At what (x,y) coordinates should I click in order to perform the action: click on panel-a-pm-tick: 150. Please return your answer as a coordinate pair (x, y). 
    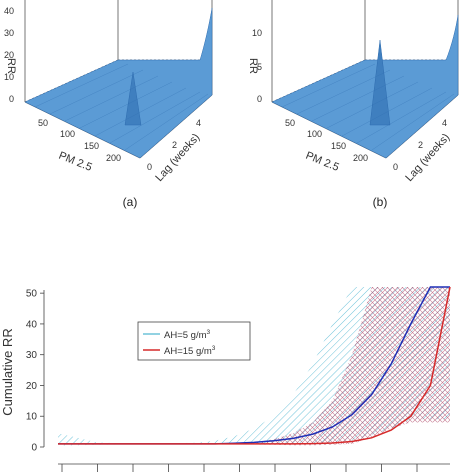
    Looking at the image, I should click on (91, 146).